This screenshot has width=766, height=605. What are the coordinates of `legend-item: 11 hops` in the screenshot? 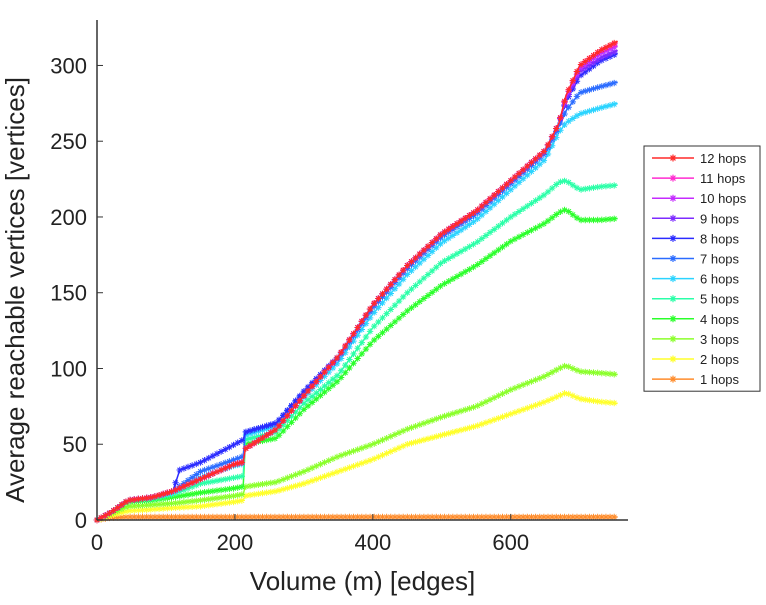 It's located at (699, 178).